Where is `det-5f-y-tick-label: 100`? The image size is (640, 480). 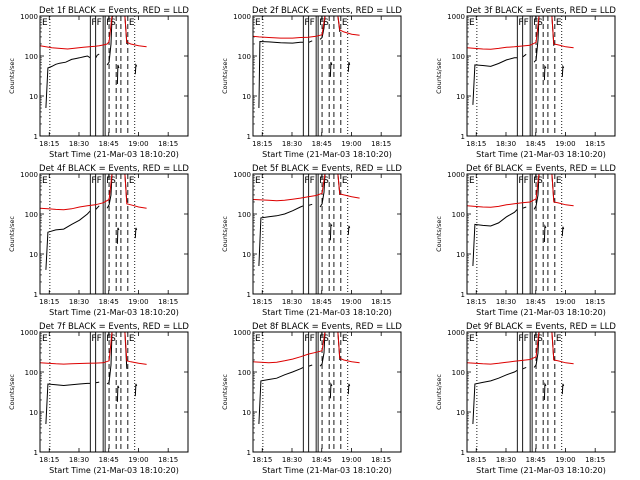
det-5f-y-tick-label: 100 is located at coordinates (244, 215).